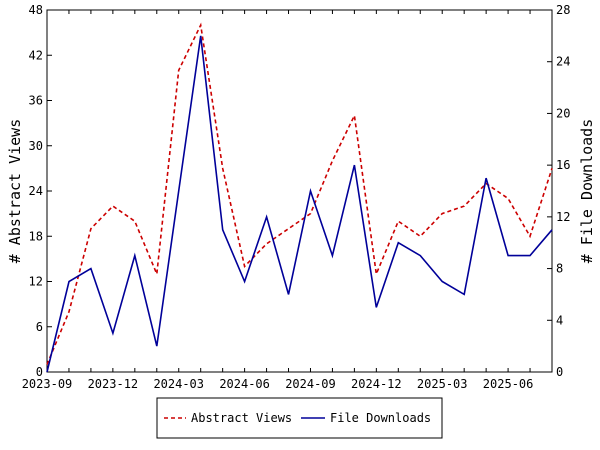 This screenshot has height=450, width=600. I want to click on x-tick-label: 2024-06, so click(244, 384).